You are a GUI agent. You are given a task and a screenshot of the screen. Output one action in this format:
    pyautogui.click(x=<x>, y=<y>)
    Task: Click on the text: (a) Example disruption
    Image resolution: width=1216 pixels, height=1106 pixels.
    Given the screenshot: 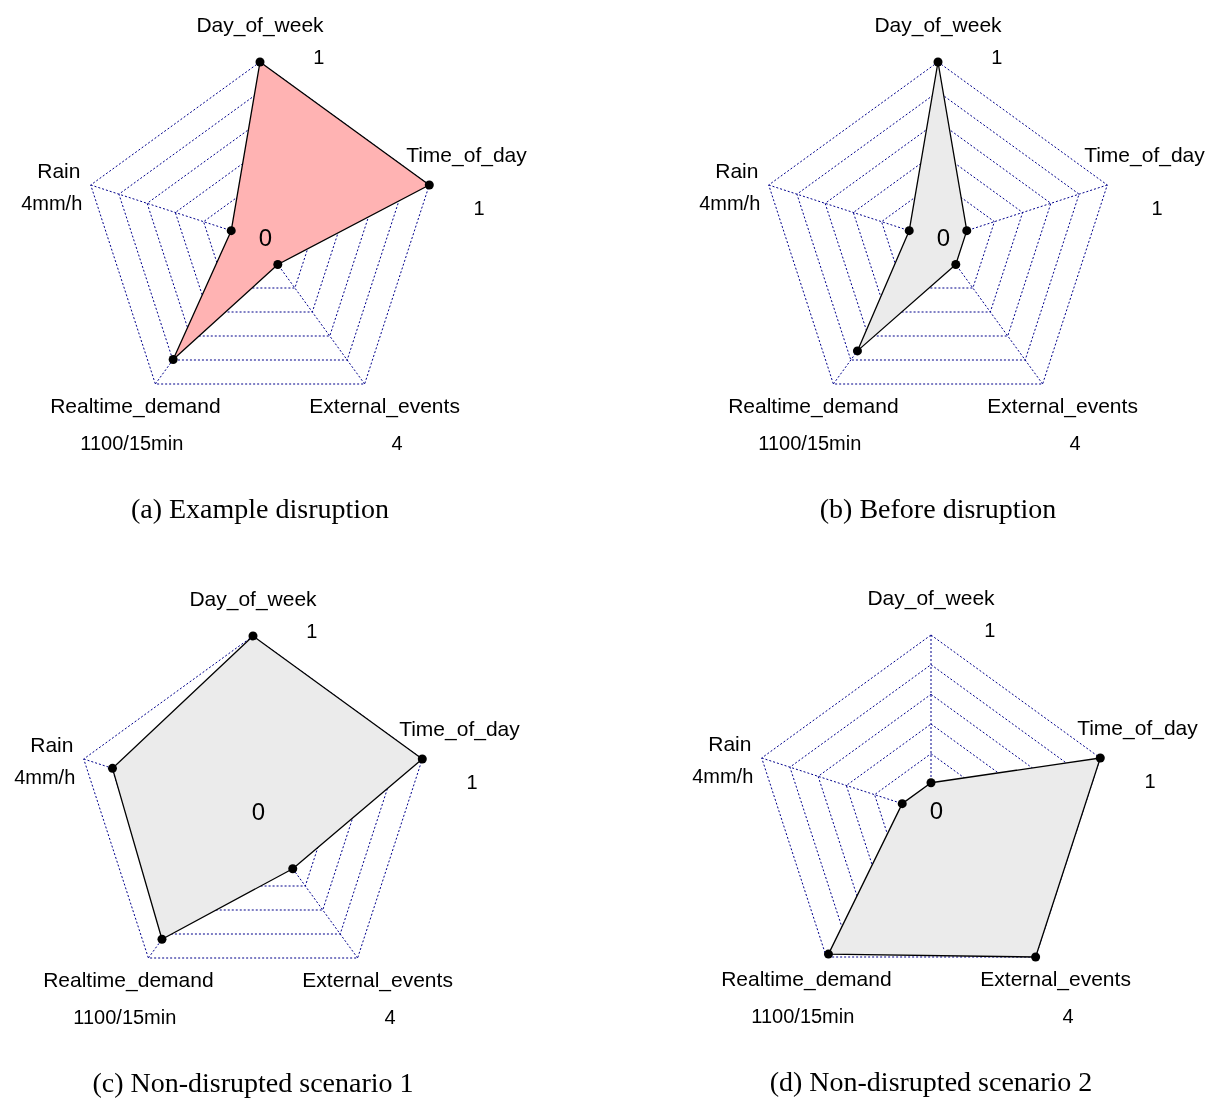 What is the action you would take?
    pyautogui.click(x=260, y=509)
    